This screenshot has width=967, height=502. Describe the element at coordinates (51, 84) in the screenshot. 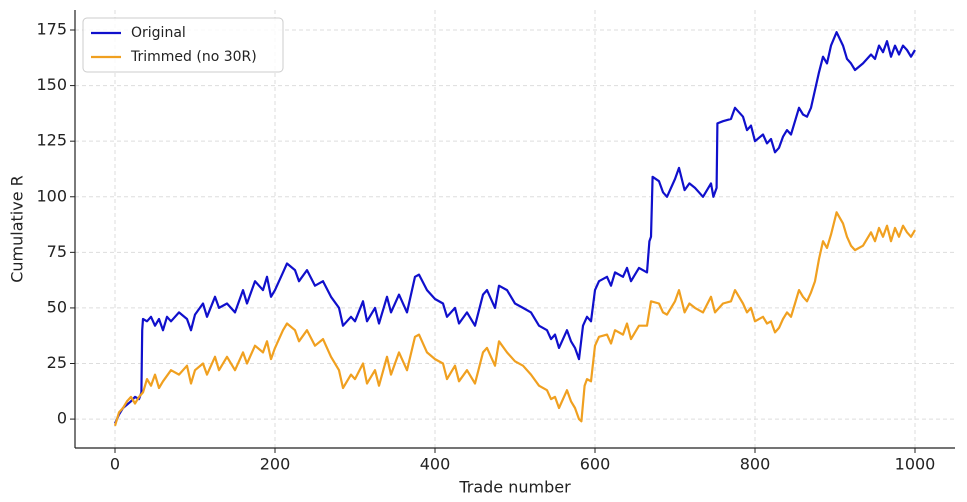

I see `y-tick-label: 150` at that location.